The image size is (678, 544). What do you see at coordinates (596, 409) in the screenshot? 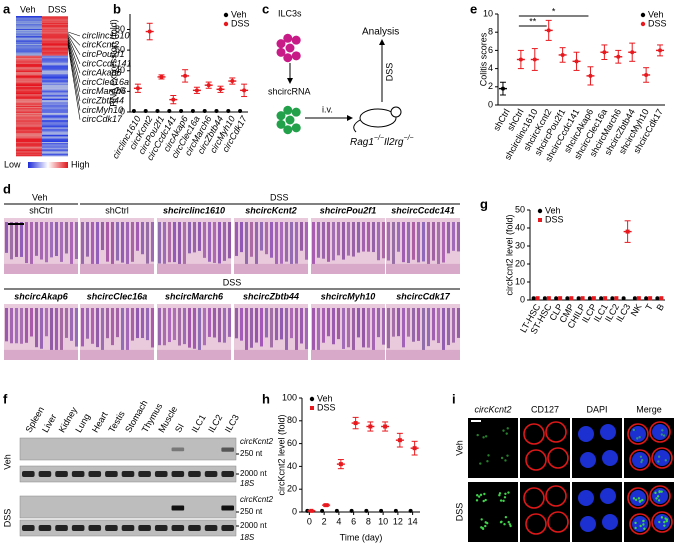
I see `channel-label: DAPI` at bounding box center [596, 409].